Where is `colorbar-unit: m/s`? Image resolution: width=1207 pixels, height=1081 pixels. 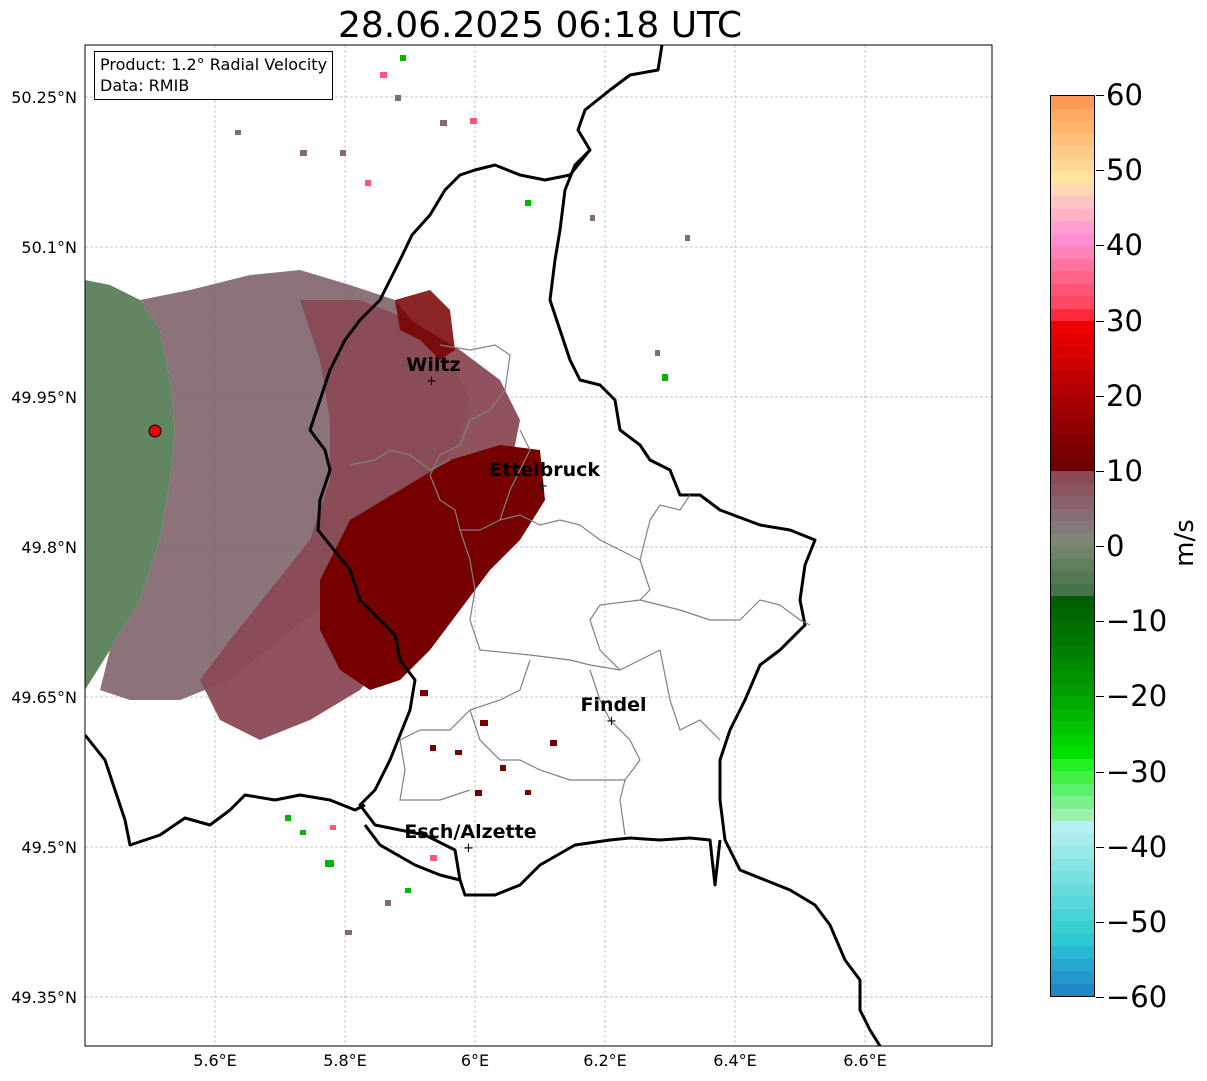
colorbar-unit: m/s is located at coordinates (1185, 543).